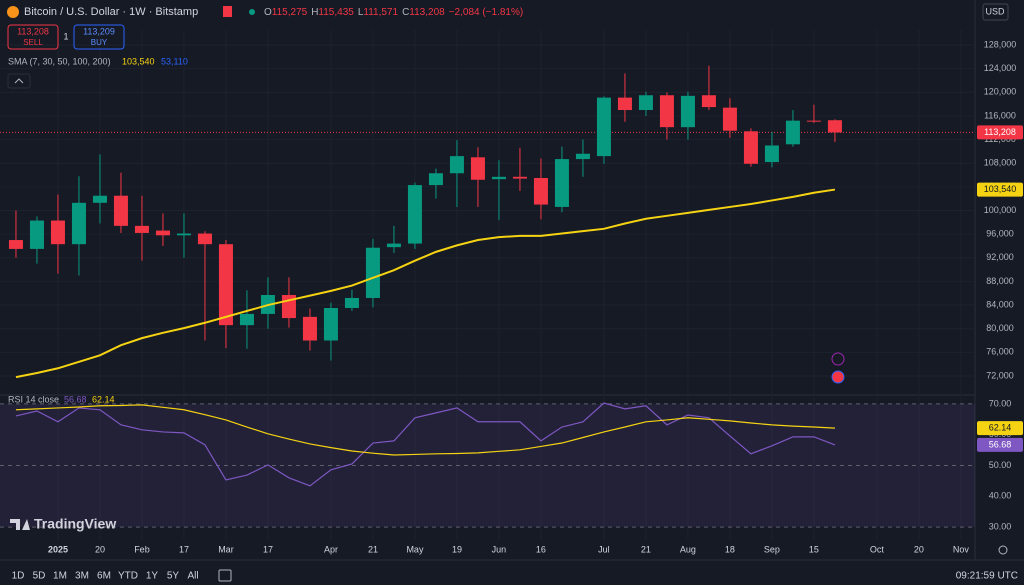  What do you see at coordinates (1000, 403) in the screenshot?
I see `y-tick-label: 70.00` at bounding box center [1000, 403].